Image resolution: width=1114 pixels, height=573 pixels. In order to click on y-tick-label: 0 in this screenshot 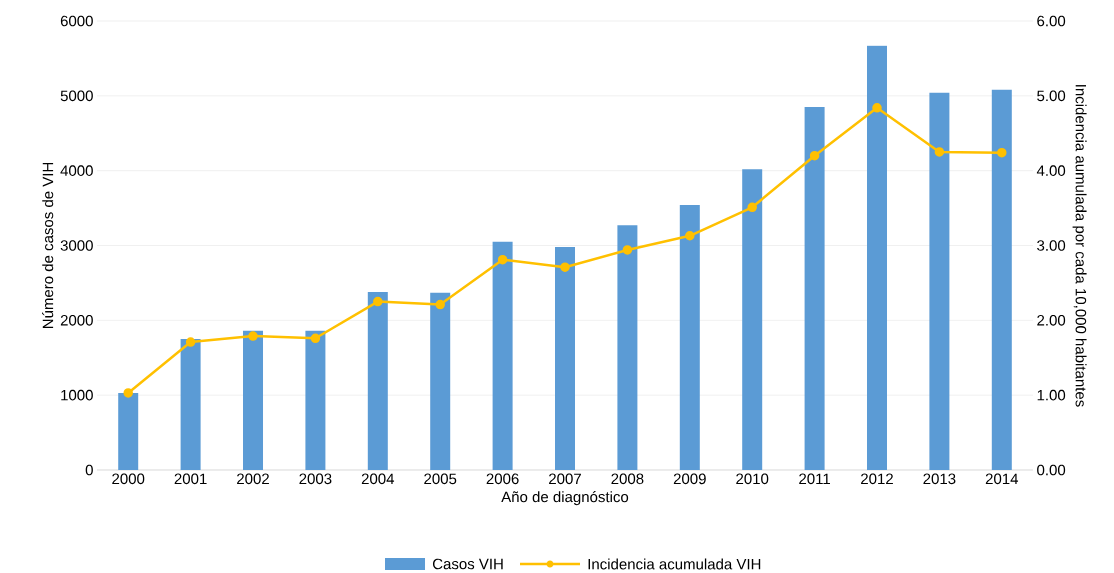, I will do `click(89, 470)`.